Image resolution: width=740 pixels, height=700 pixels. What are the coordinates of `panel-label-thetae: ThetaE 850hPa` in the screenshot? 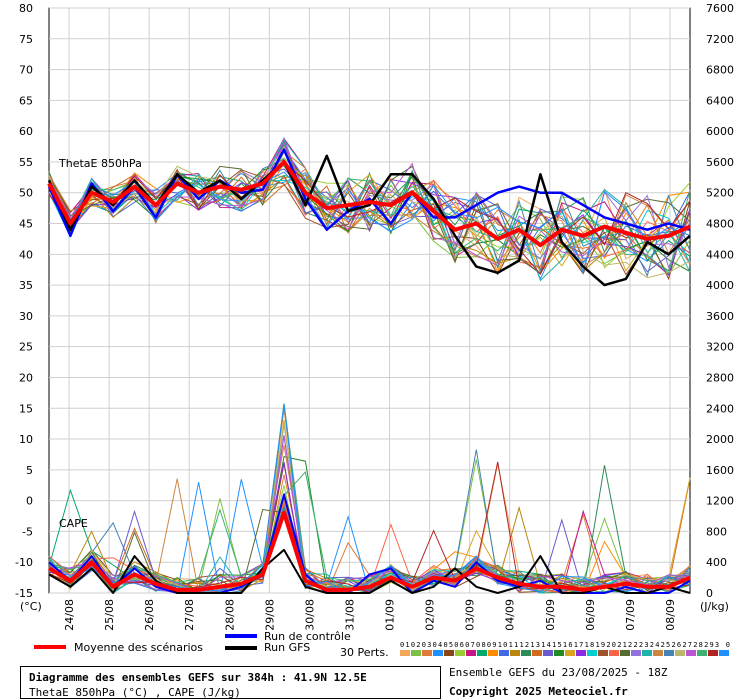 It's located at (100, 163).